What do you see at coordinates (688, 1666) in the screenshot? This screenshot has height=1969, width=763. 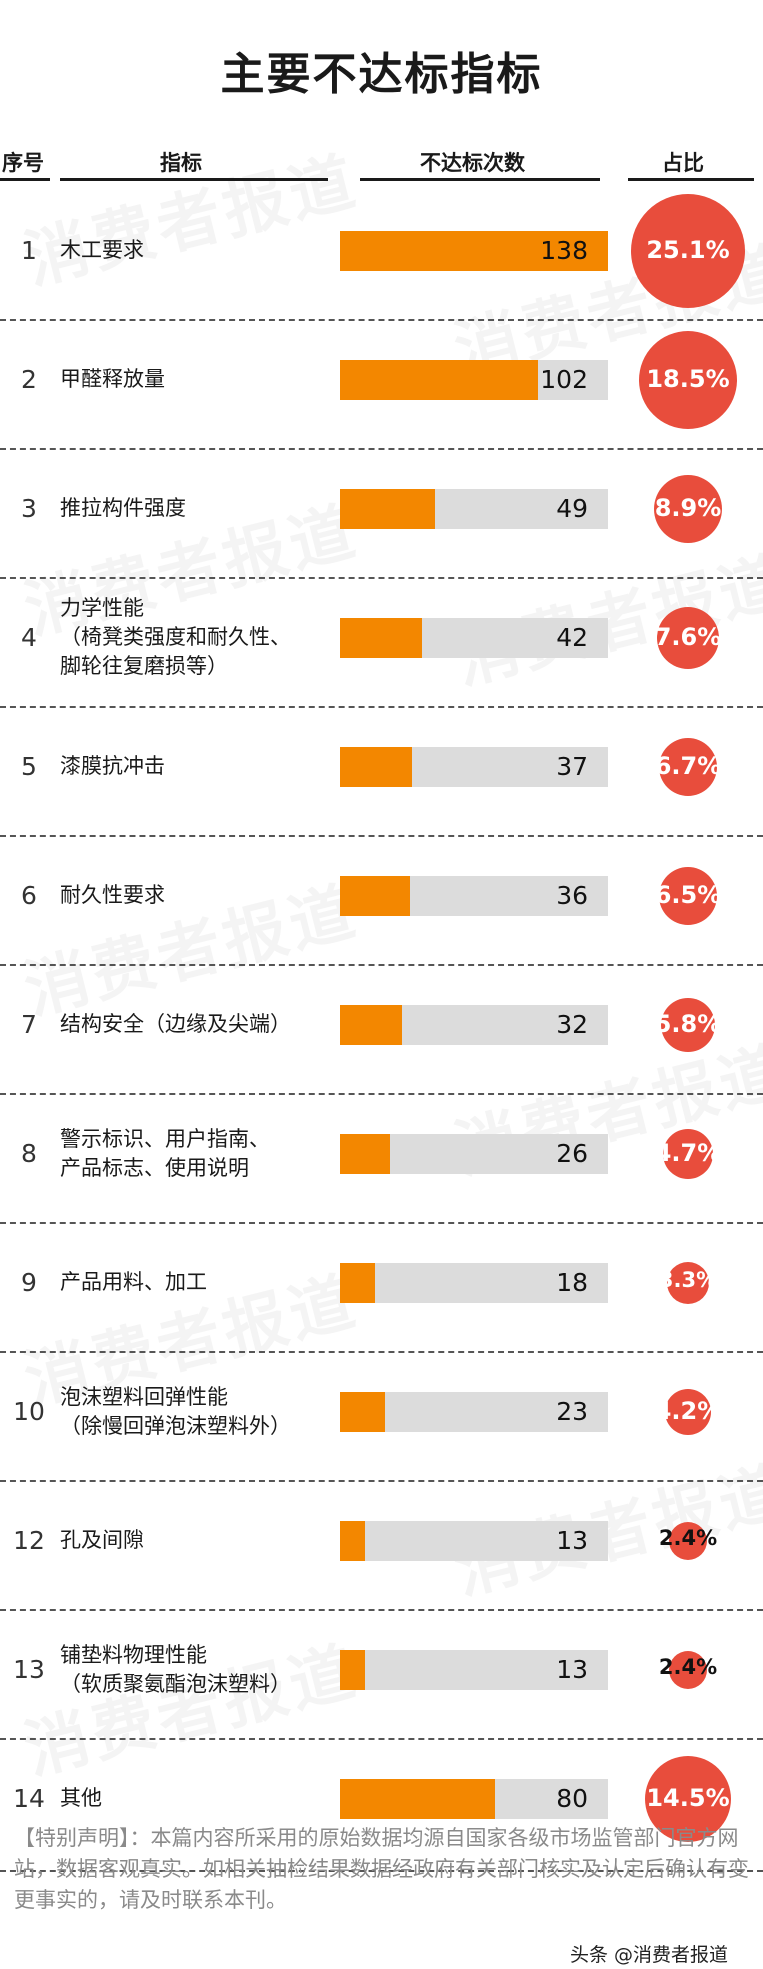 I see `share-percent-label: 2.4%` at bounding box center [688, 1666].